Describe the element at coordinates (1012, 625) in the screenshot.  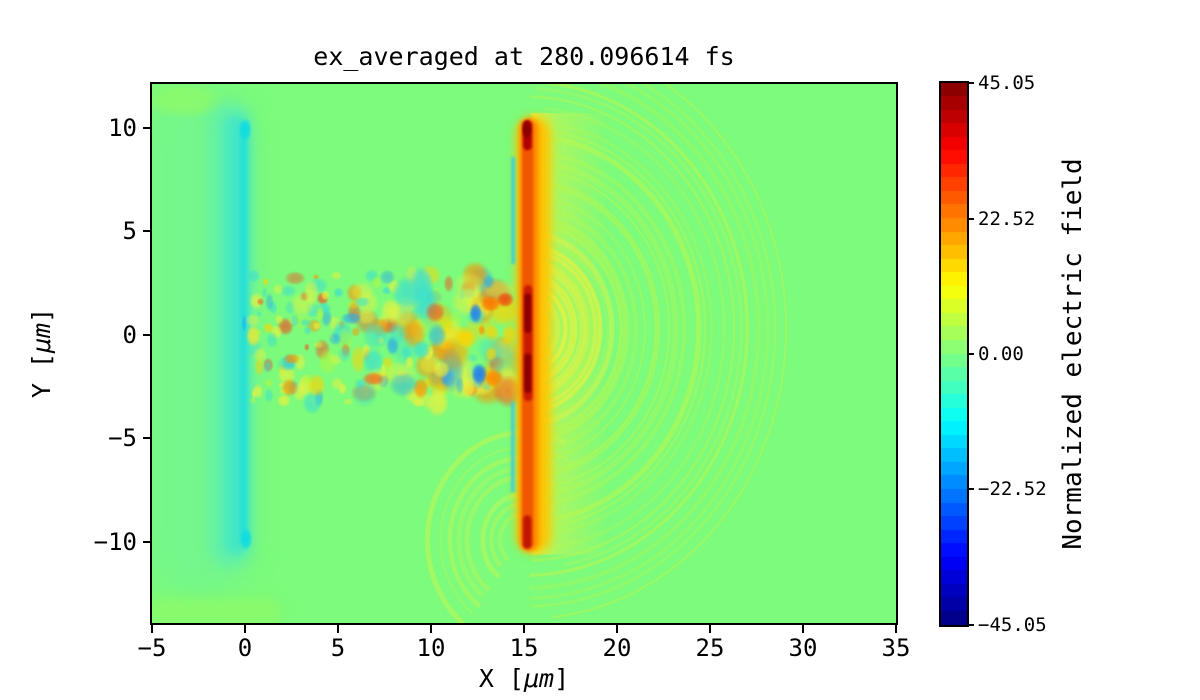
I see `colorbar-tick-label: −45.05` at that location.